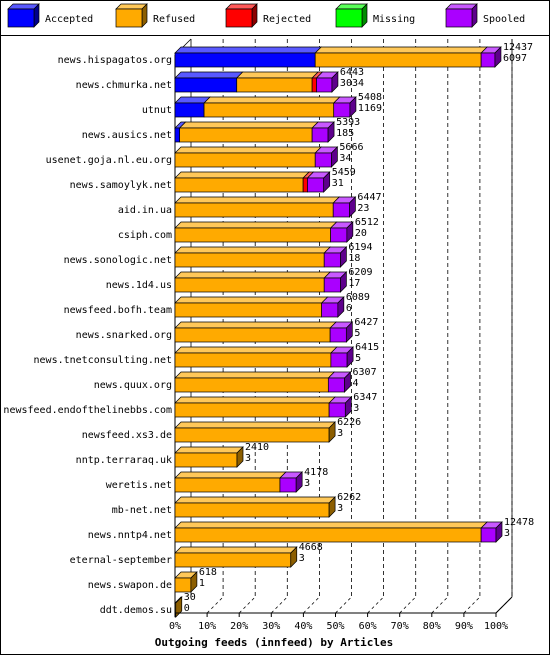  What do you see at coordinates (287, 19) in the screenshot?
I see `legend-label: Rejected` at bounding box center [287, 19].